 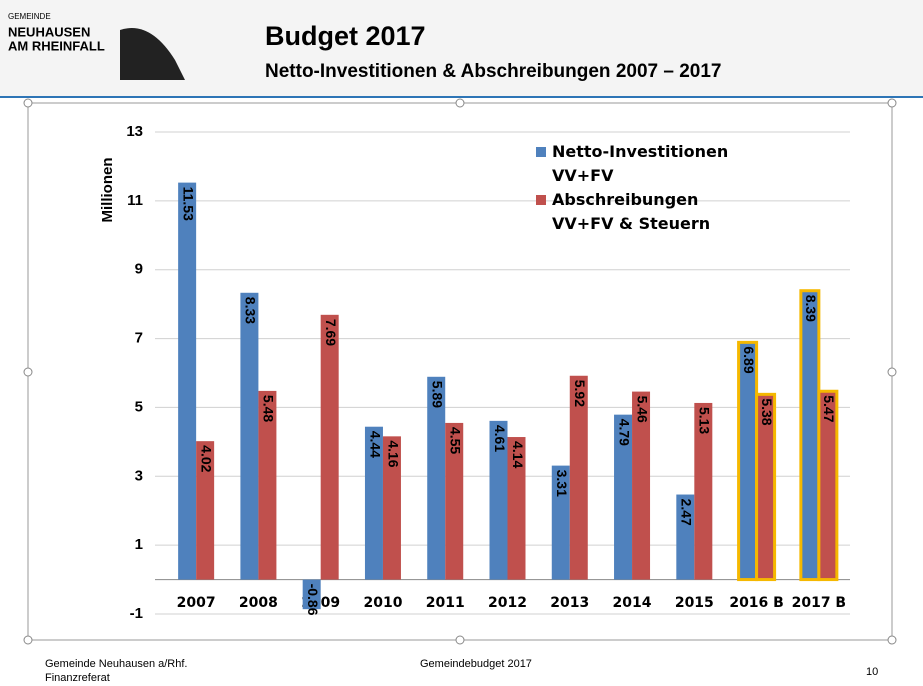 What do you see at coordinates (767, 411) in the screenshot?
I see `data-label: 5.38` at bounding box center [767, 411].